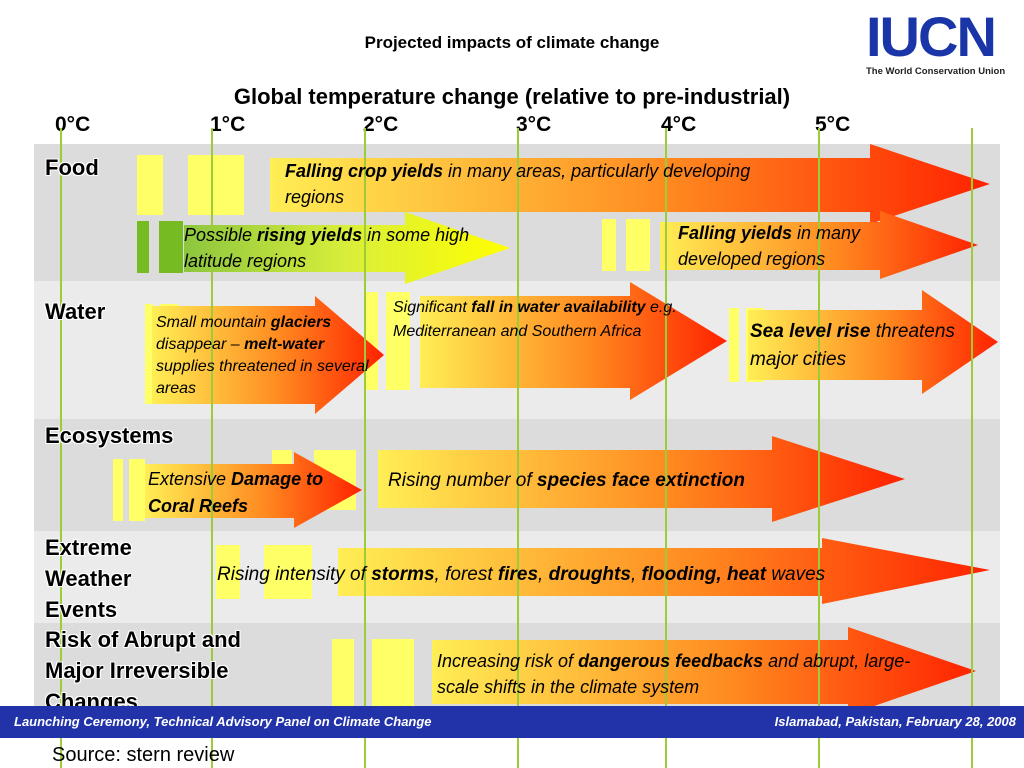 The width and height of the screenshot is (1024, 768). What do you see at coordinates (137, 670) in the screenshot?
I see `row-label-line: Major Irreversible` at bounding box center [137, 670].